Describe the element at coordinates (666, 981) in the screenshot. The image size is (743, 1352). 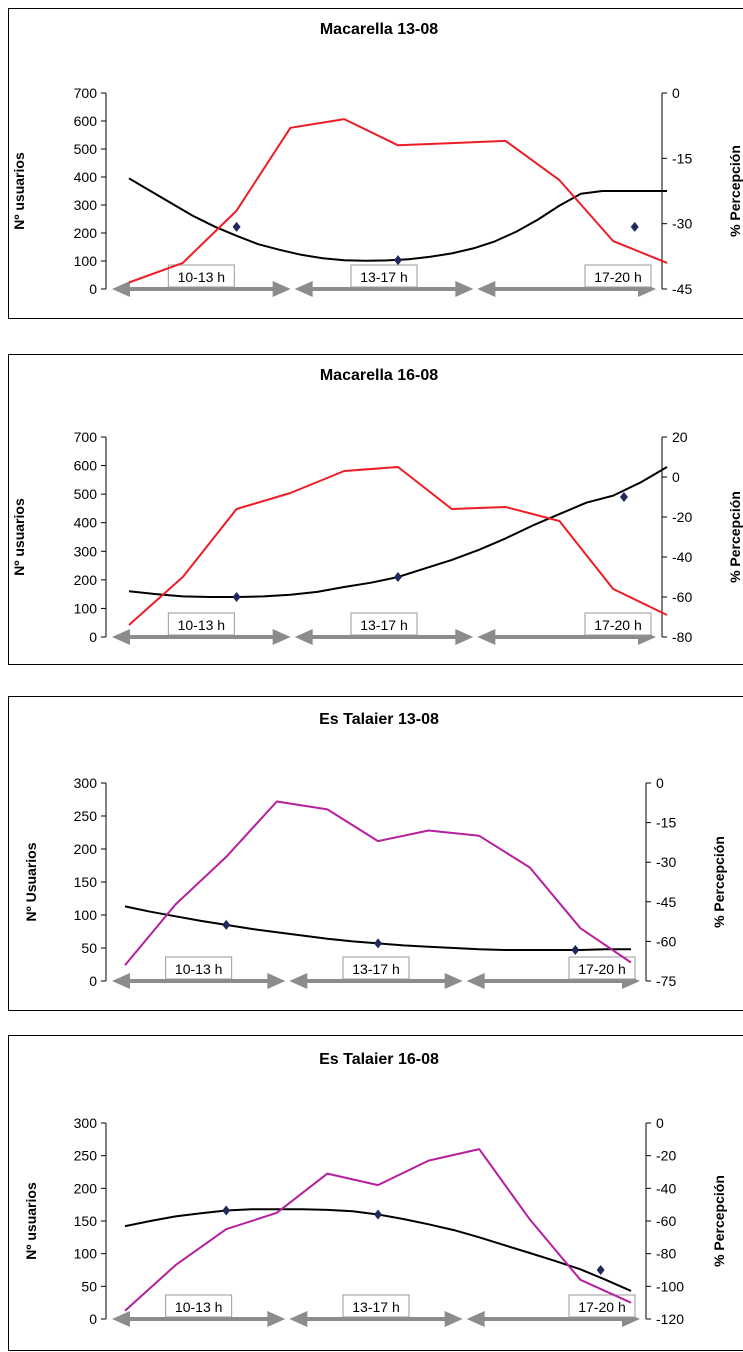
I see `right-tick-label: -75` at that location.